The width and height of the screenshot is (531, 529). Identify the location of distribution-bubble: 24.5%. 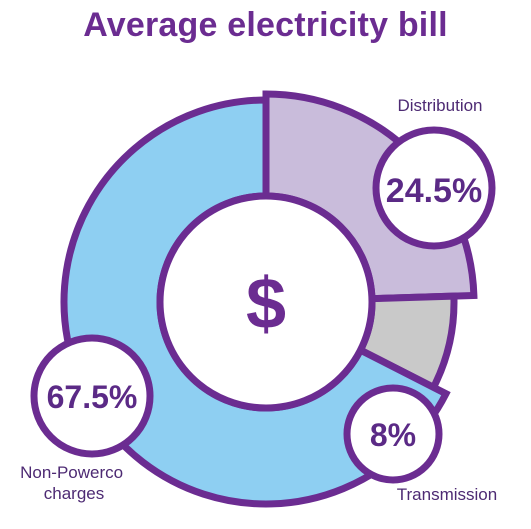
(434, 188).